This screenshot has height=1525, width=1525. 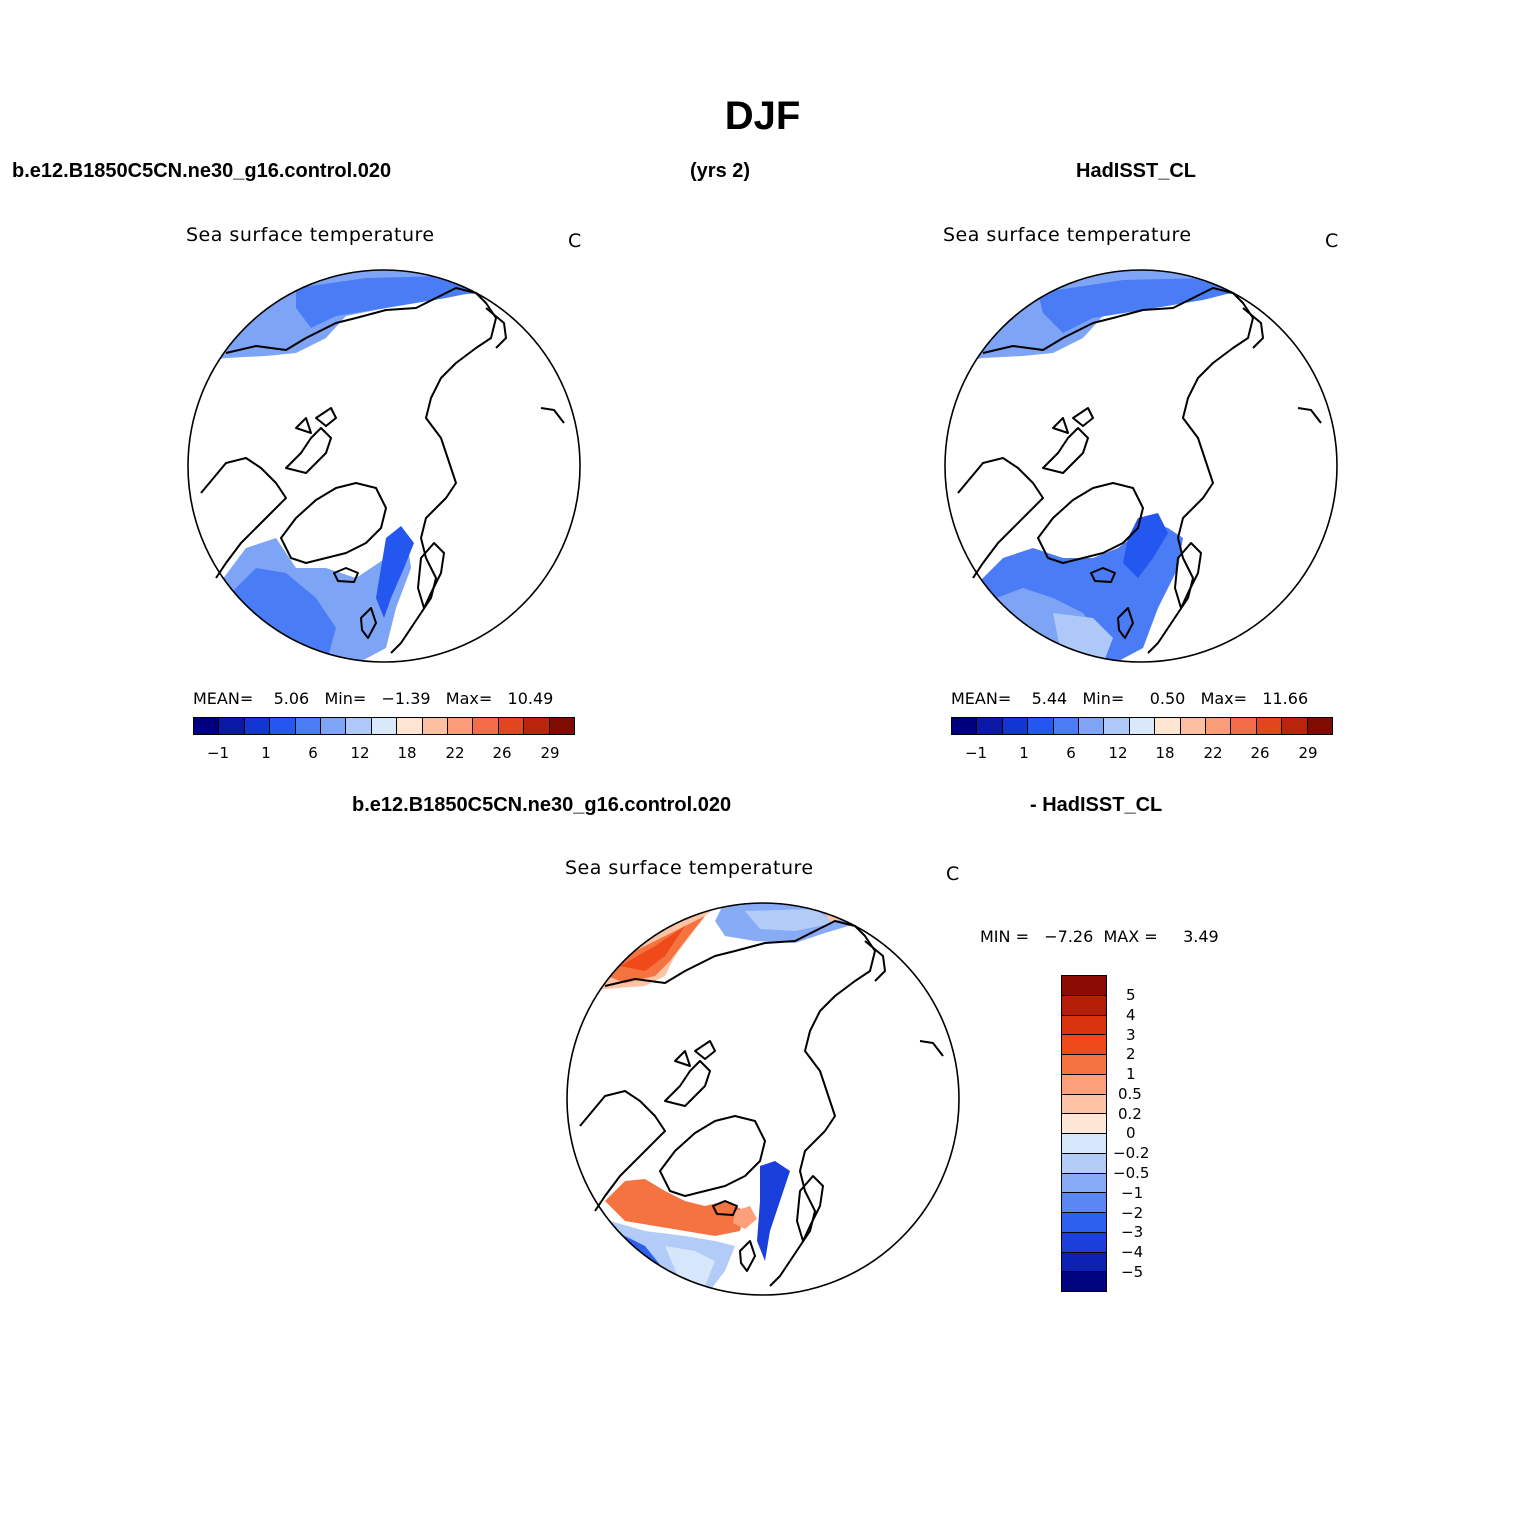 What do you see at coordinates (720, 171) in the screenshot?
I see `years-header: (yrs 2)` at bounding box center [720, 171].